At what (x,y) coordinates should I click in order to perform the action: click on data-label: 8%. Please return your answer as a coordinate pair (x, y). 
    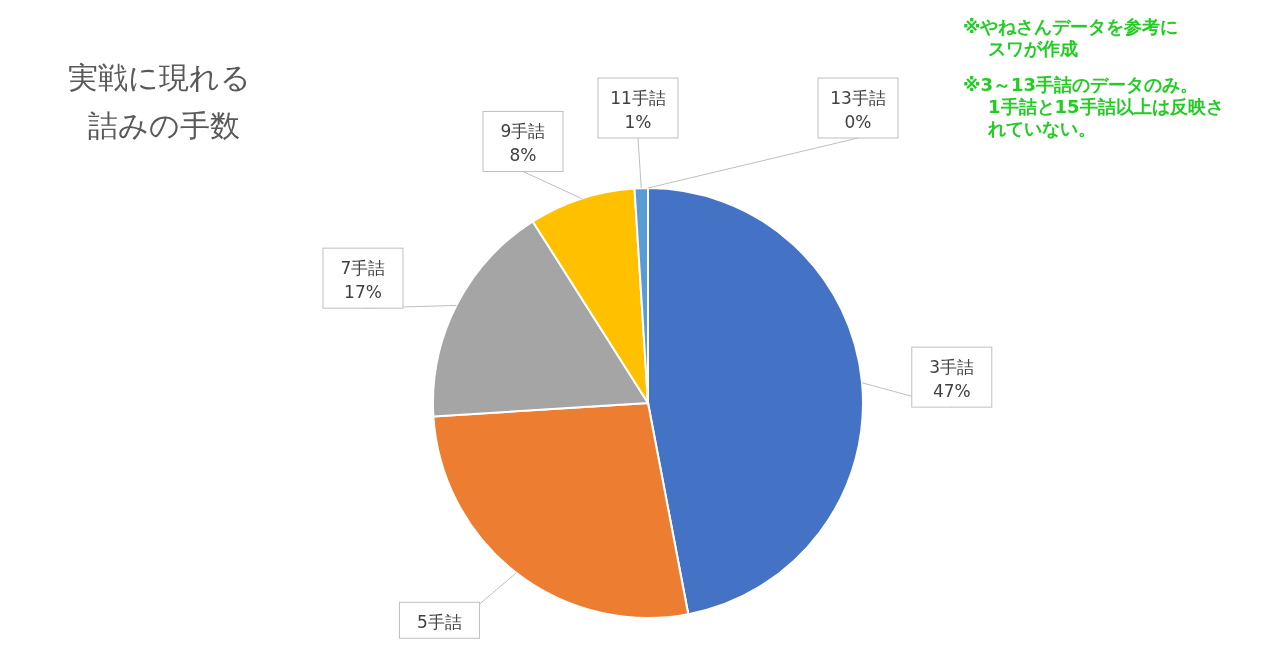
    Looking at the image, I should click on (523, 155).